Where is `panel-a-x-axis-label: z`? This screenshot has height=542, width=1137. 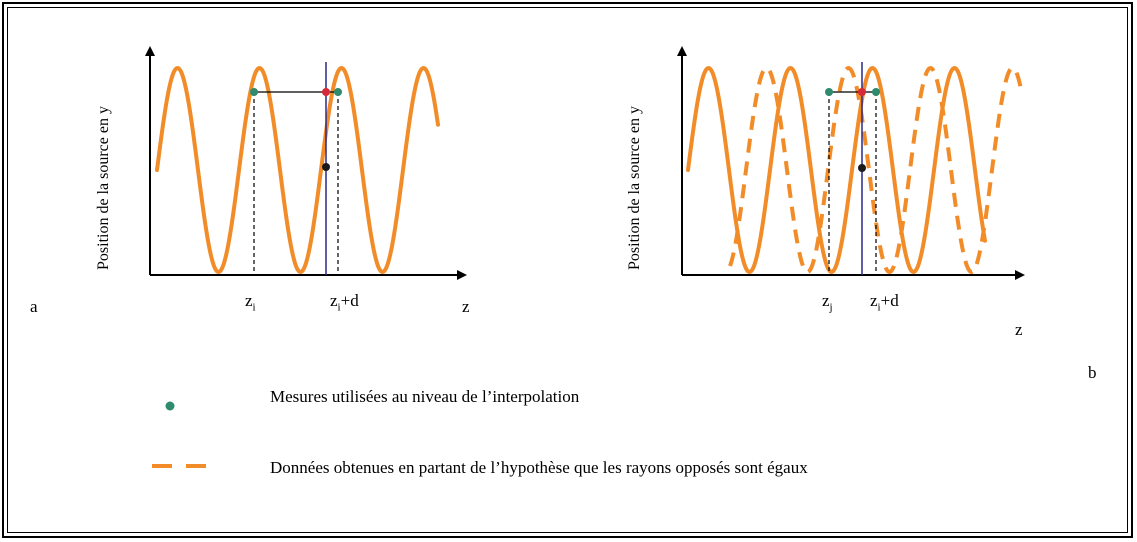 panel-a-x-axis-label: z is located at coordinates (466, 306).